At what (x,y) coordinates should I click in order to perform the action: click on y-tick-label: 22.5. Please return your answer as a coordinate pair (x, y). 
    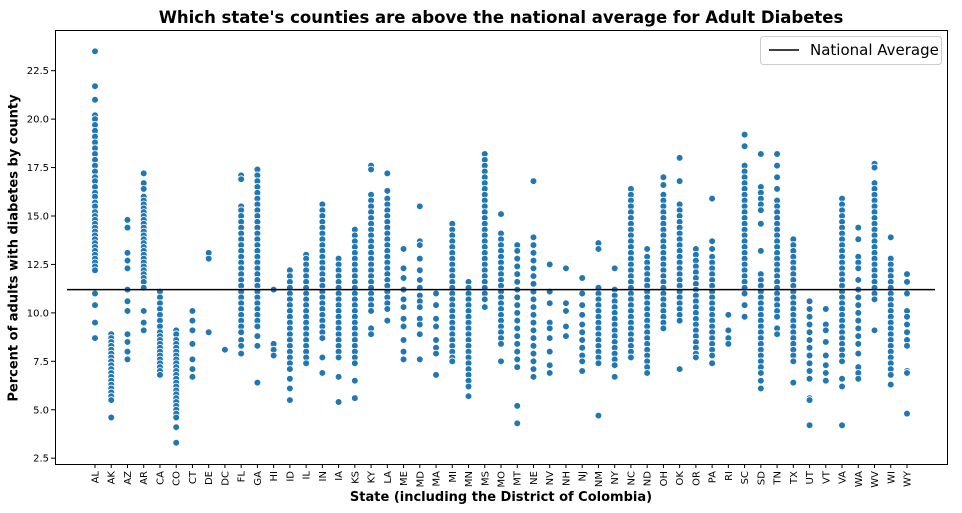
    Looking at the image, I should click on (38, 71).